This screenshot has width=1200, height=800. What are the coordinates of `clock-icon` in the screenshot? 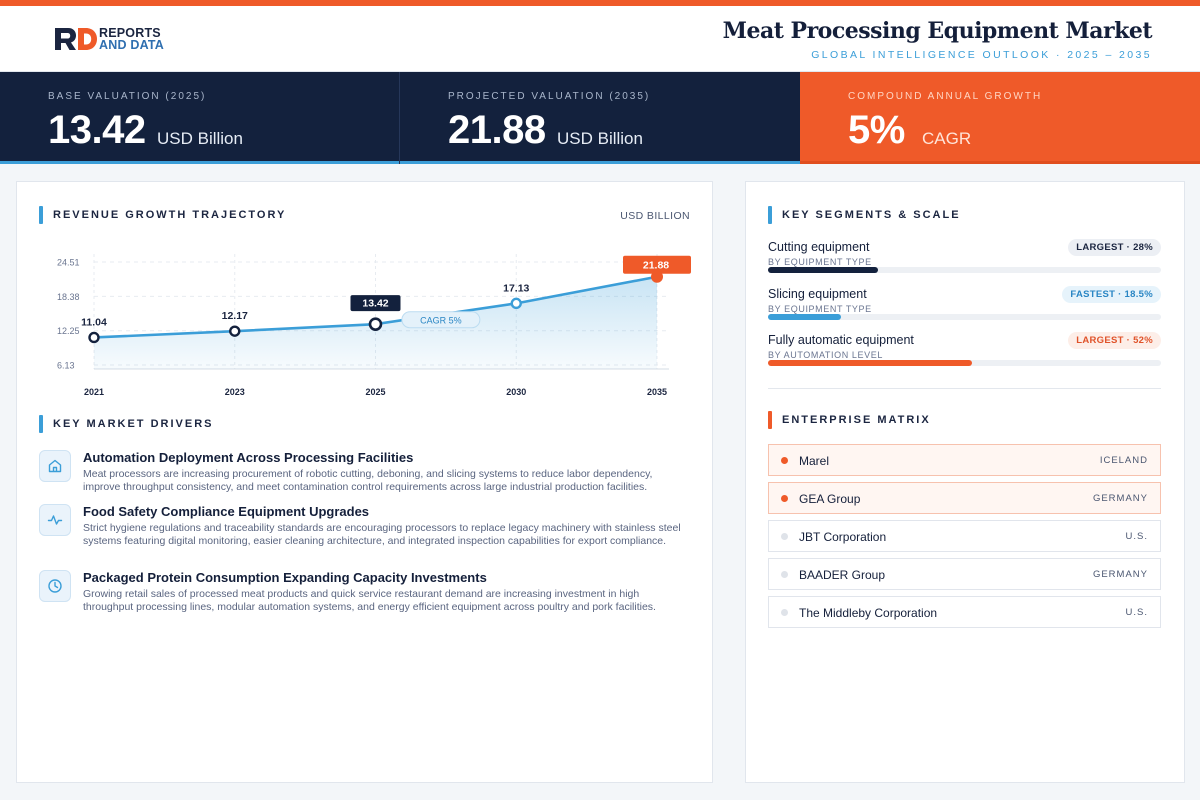 It's located at (55, 586).